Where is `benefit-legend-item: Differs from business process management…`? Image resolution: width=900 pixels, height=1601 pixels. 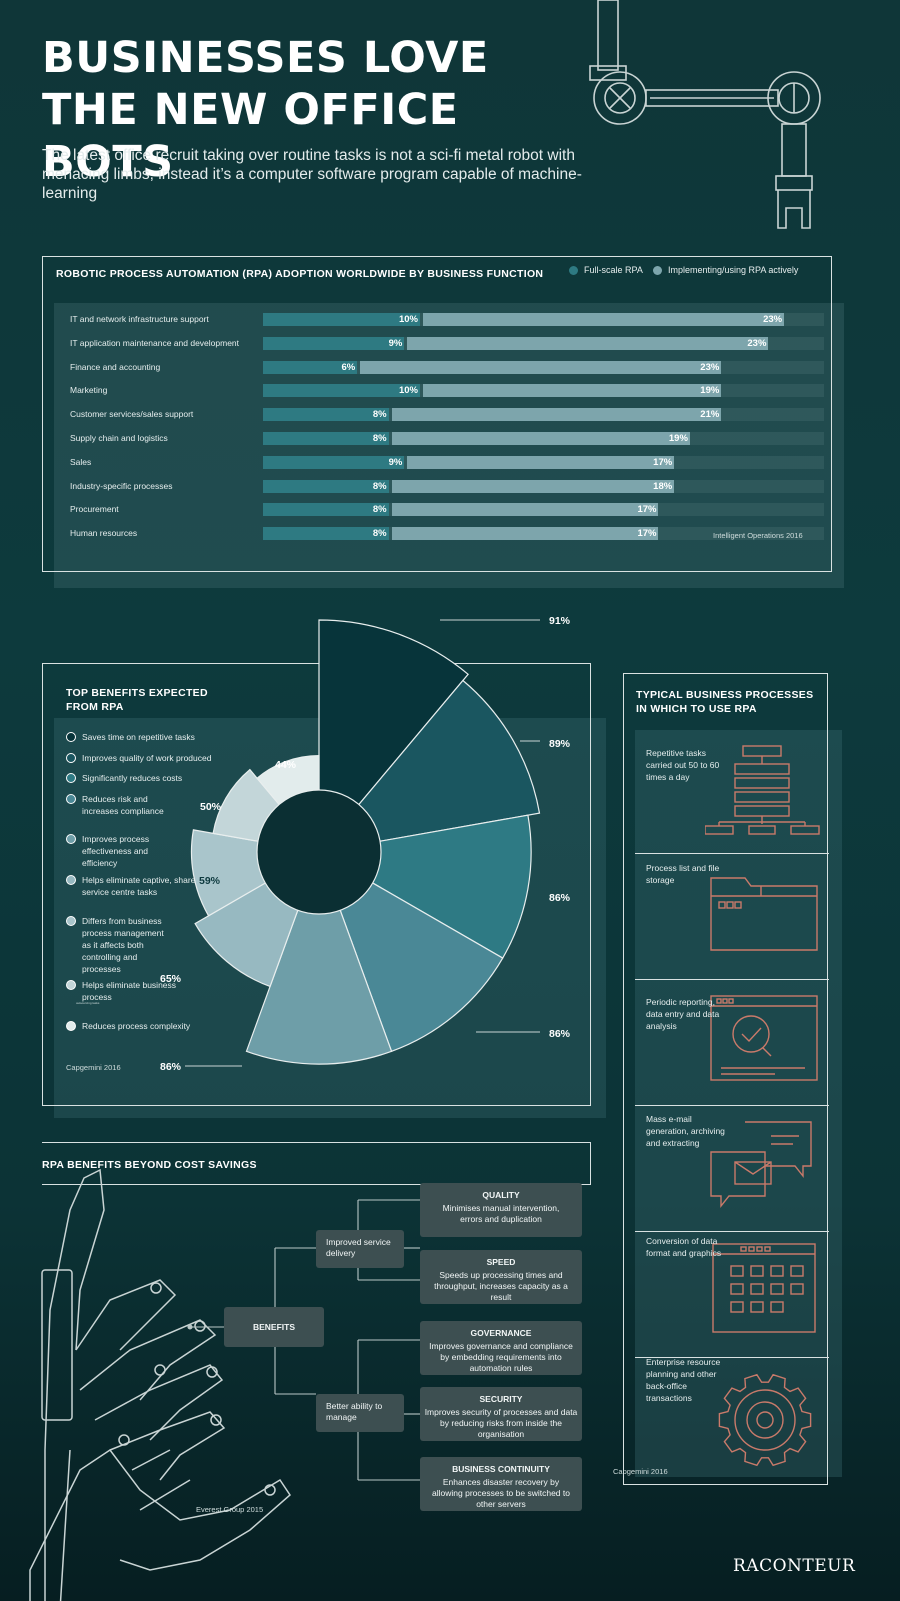 benefit-legend-item: Differs from business process management… is located at coordinates (120, 945).